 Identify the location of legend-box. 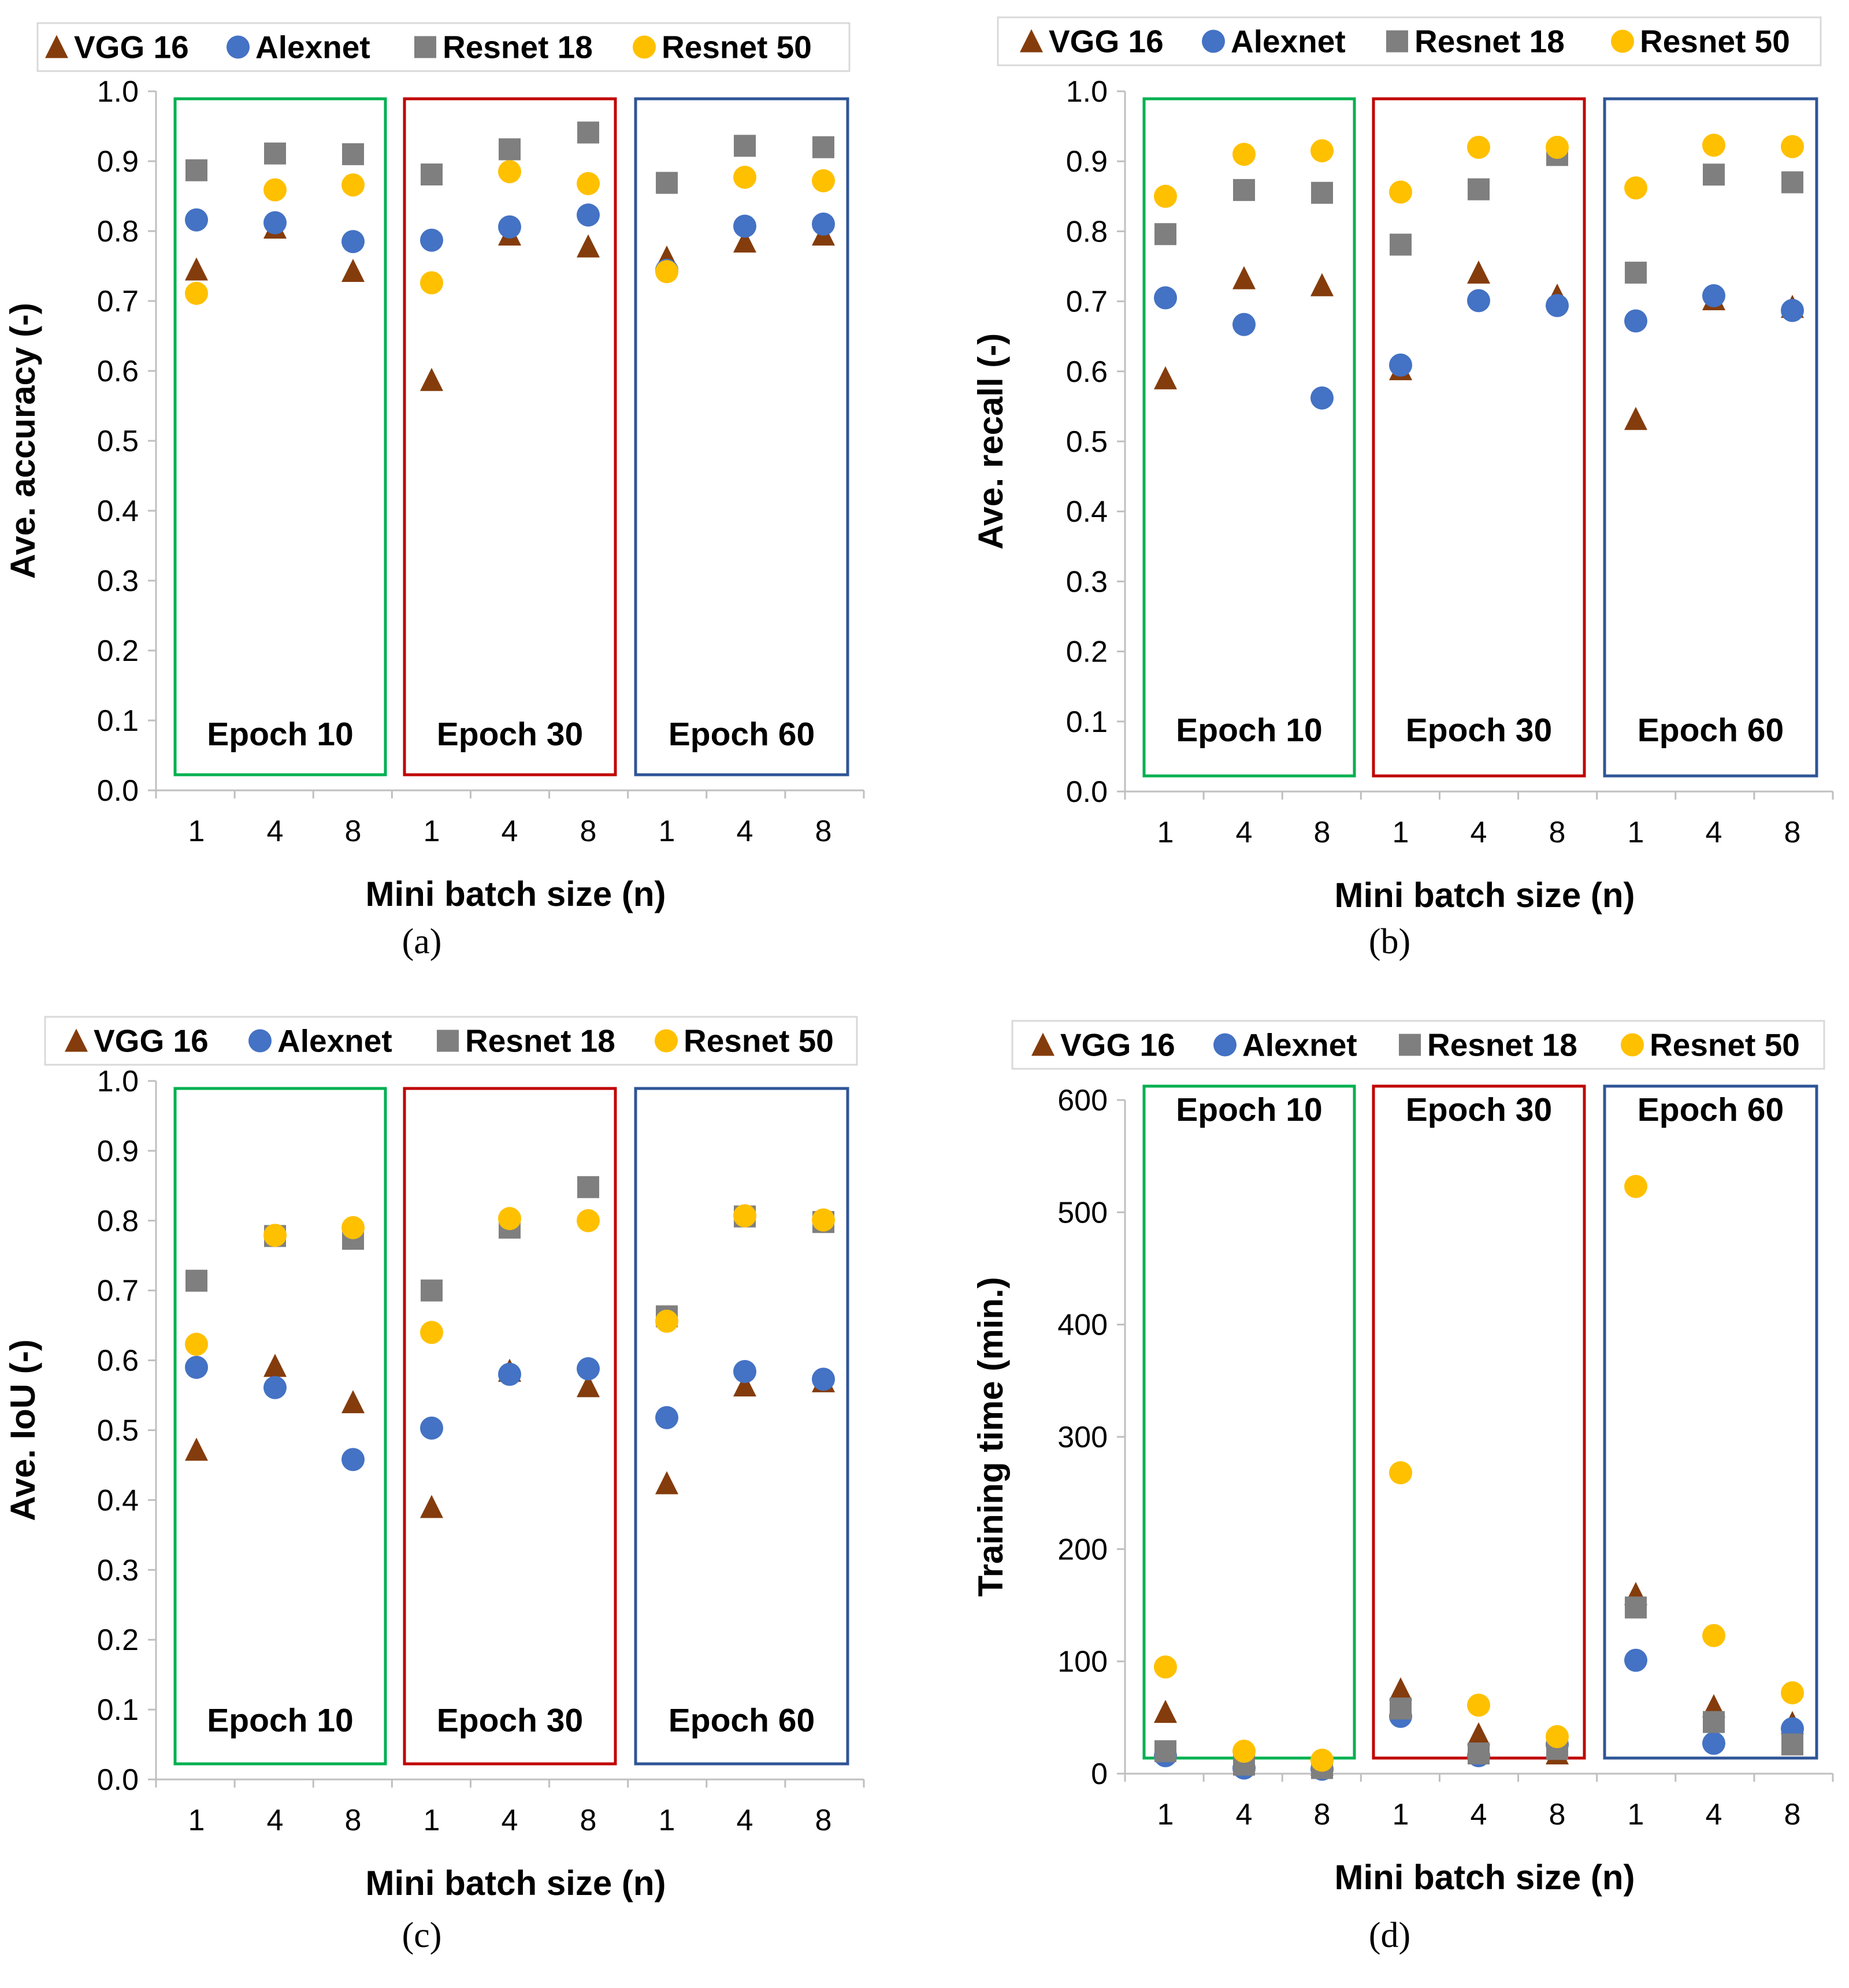
(443, 47).